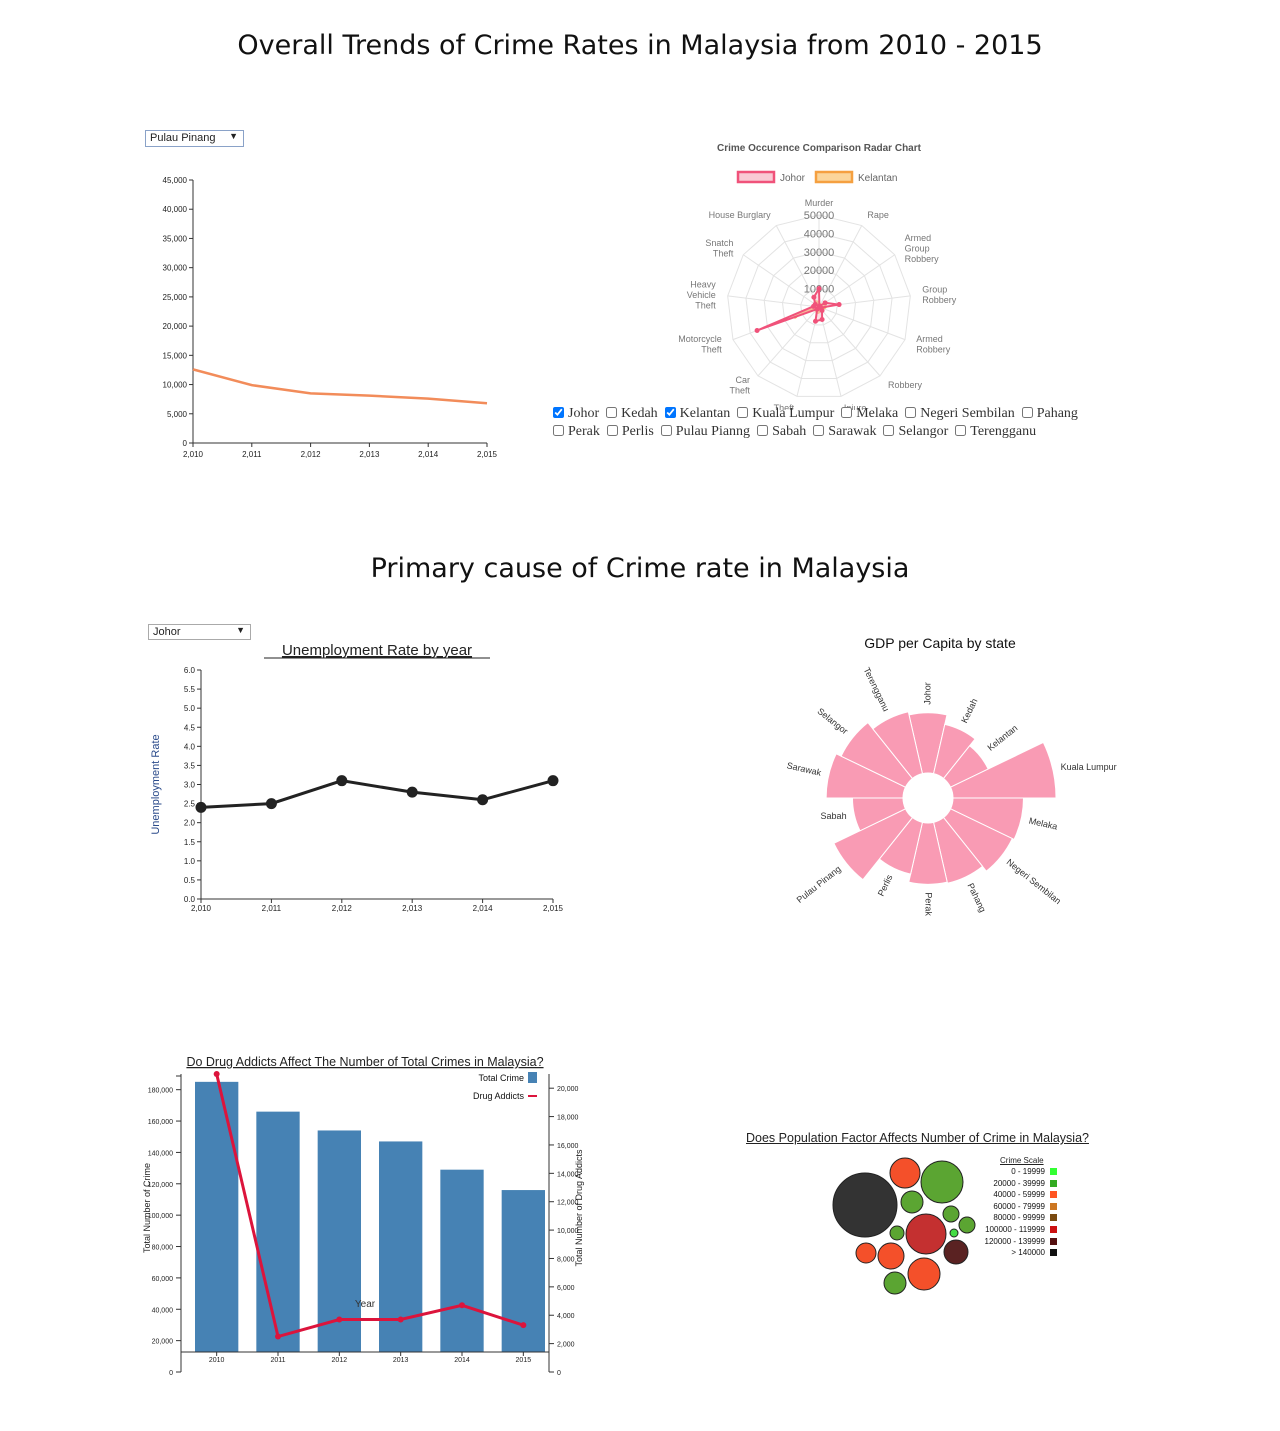  What do you see at coordinates (960, 414) in the screenshot?
I see `state-checkbox-item: Negeri Sembilan` at bounding box center [960, 414].